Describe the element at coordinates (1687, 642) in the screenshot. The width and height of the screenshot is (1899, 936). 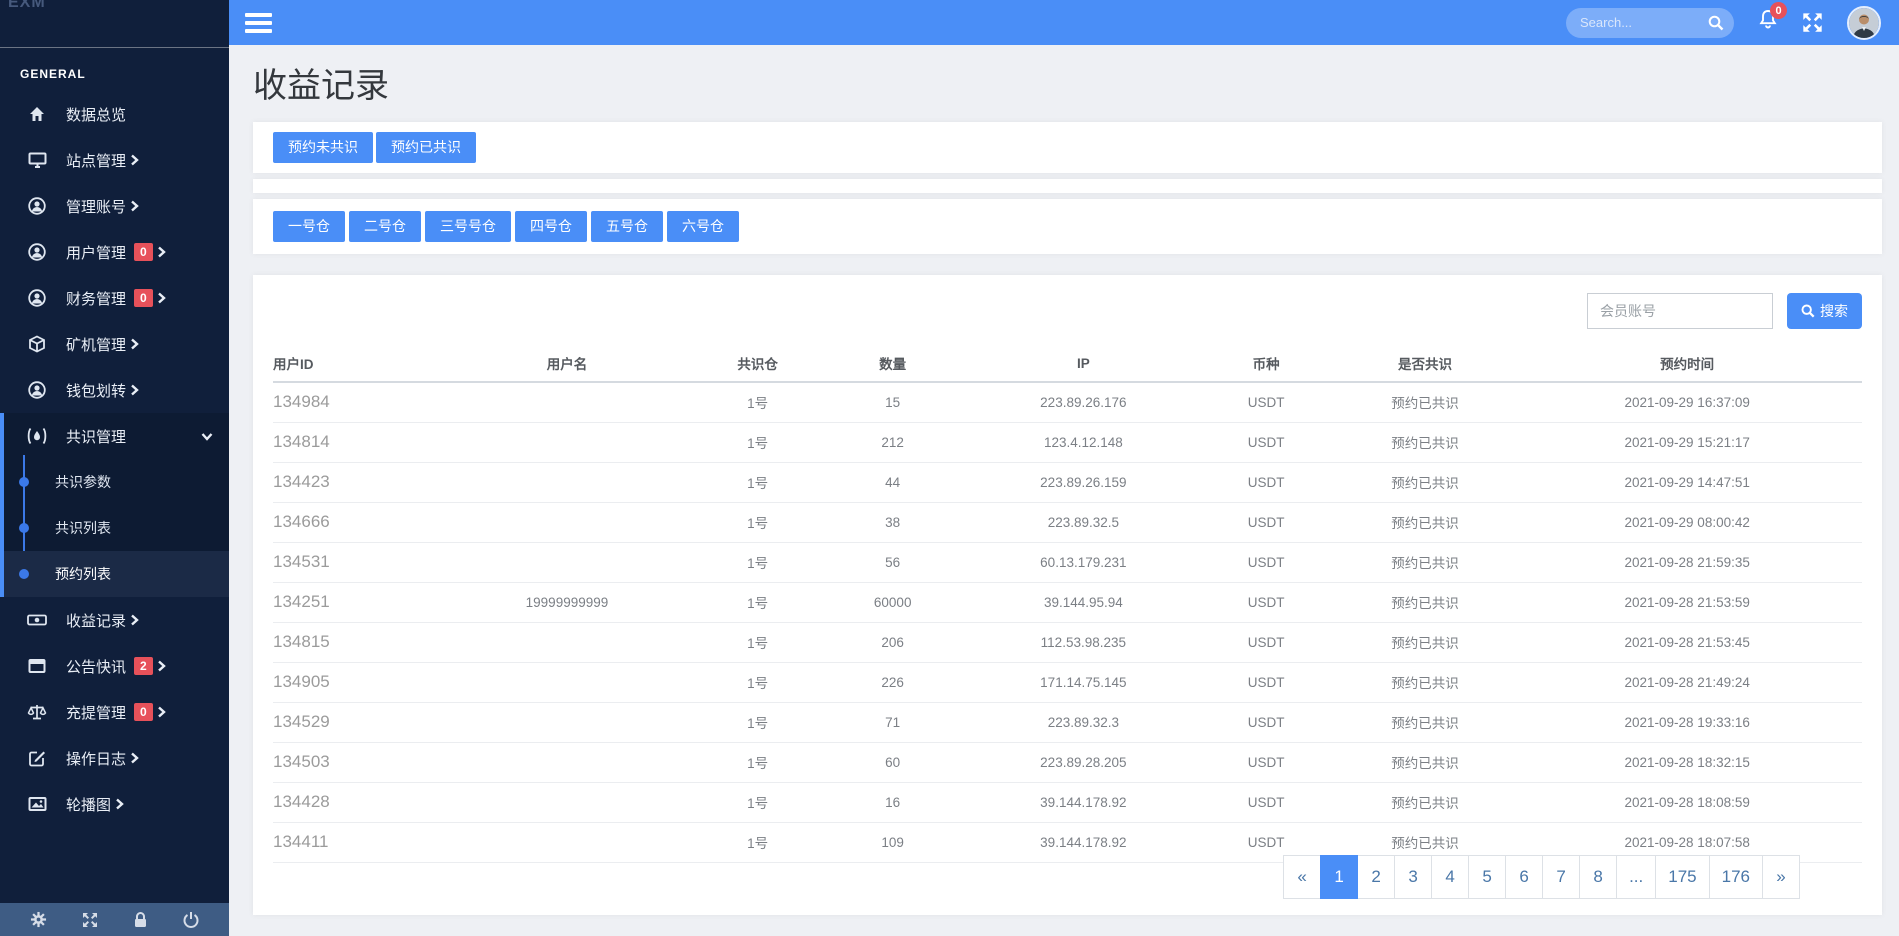
I see `cell-time: 2021-09-28 21:53:45` at that location.